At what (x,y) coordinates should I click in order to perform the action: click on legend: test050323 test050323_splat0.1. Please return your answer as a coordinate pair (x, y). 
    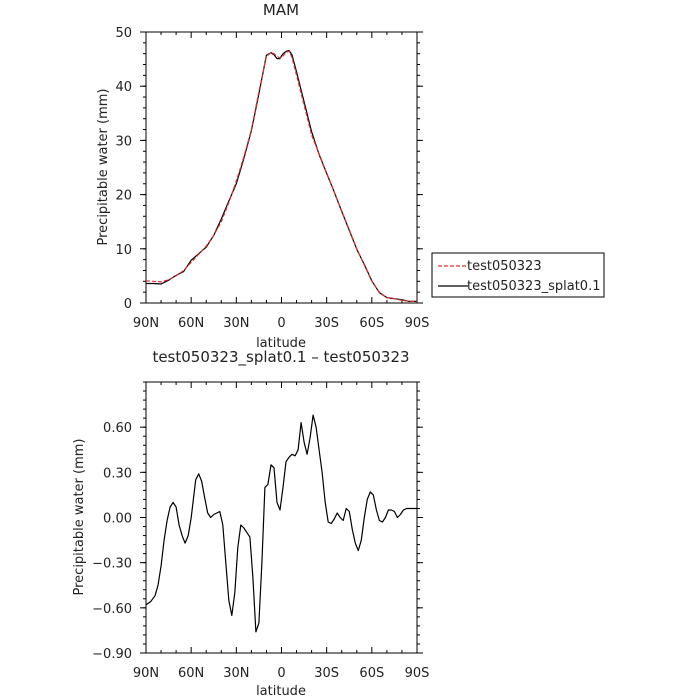
    Looking at the image, I should click on (518, 275).